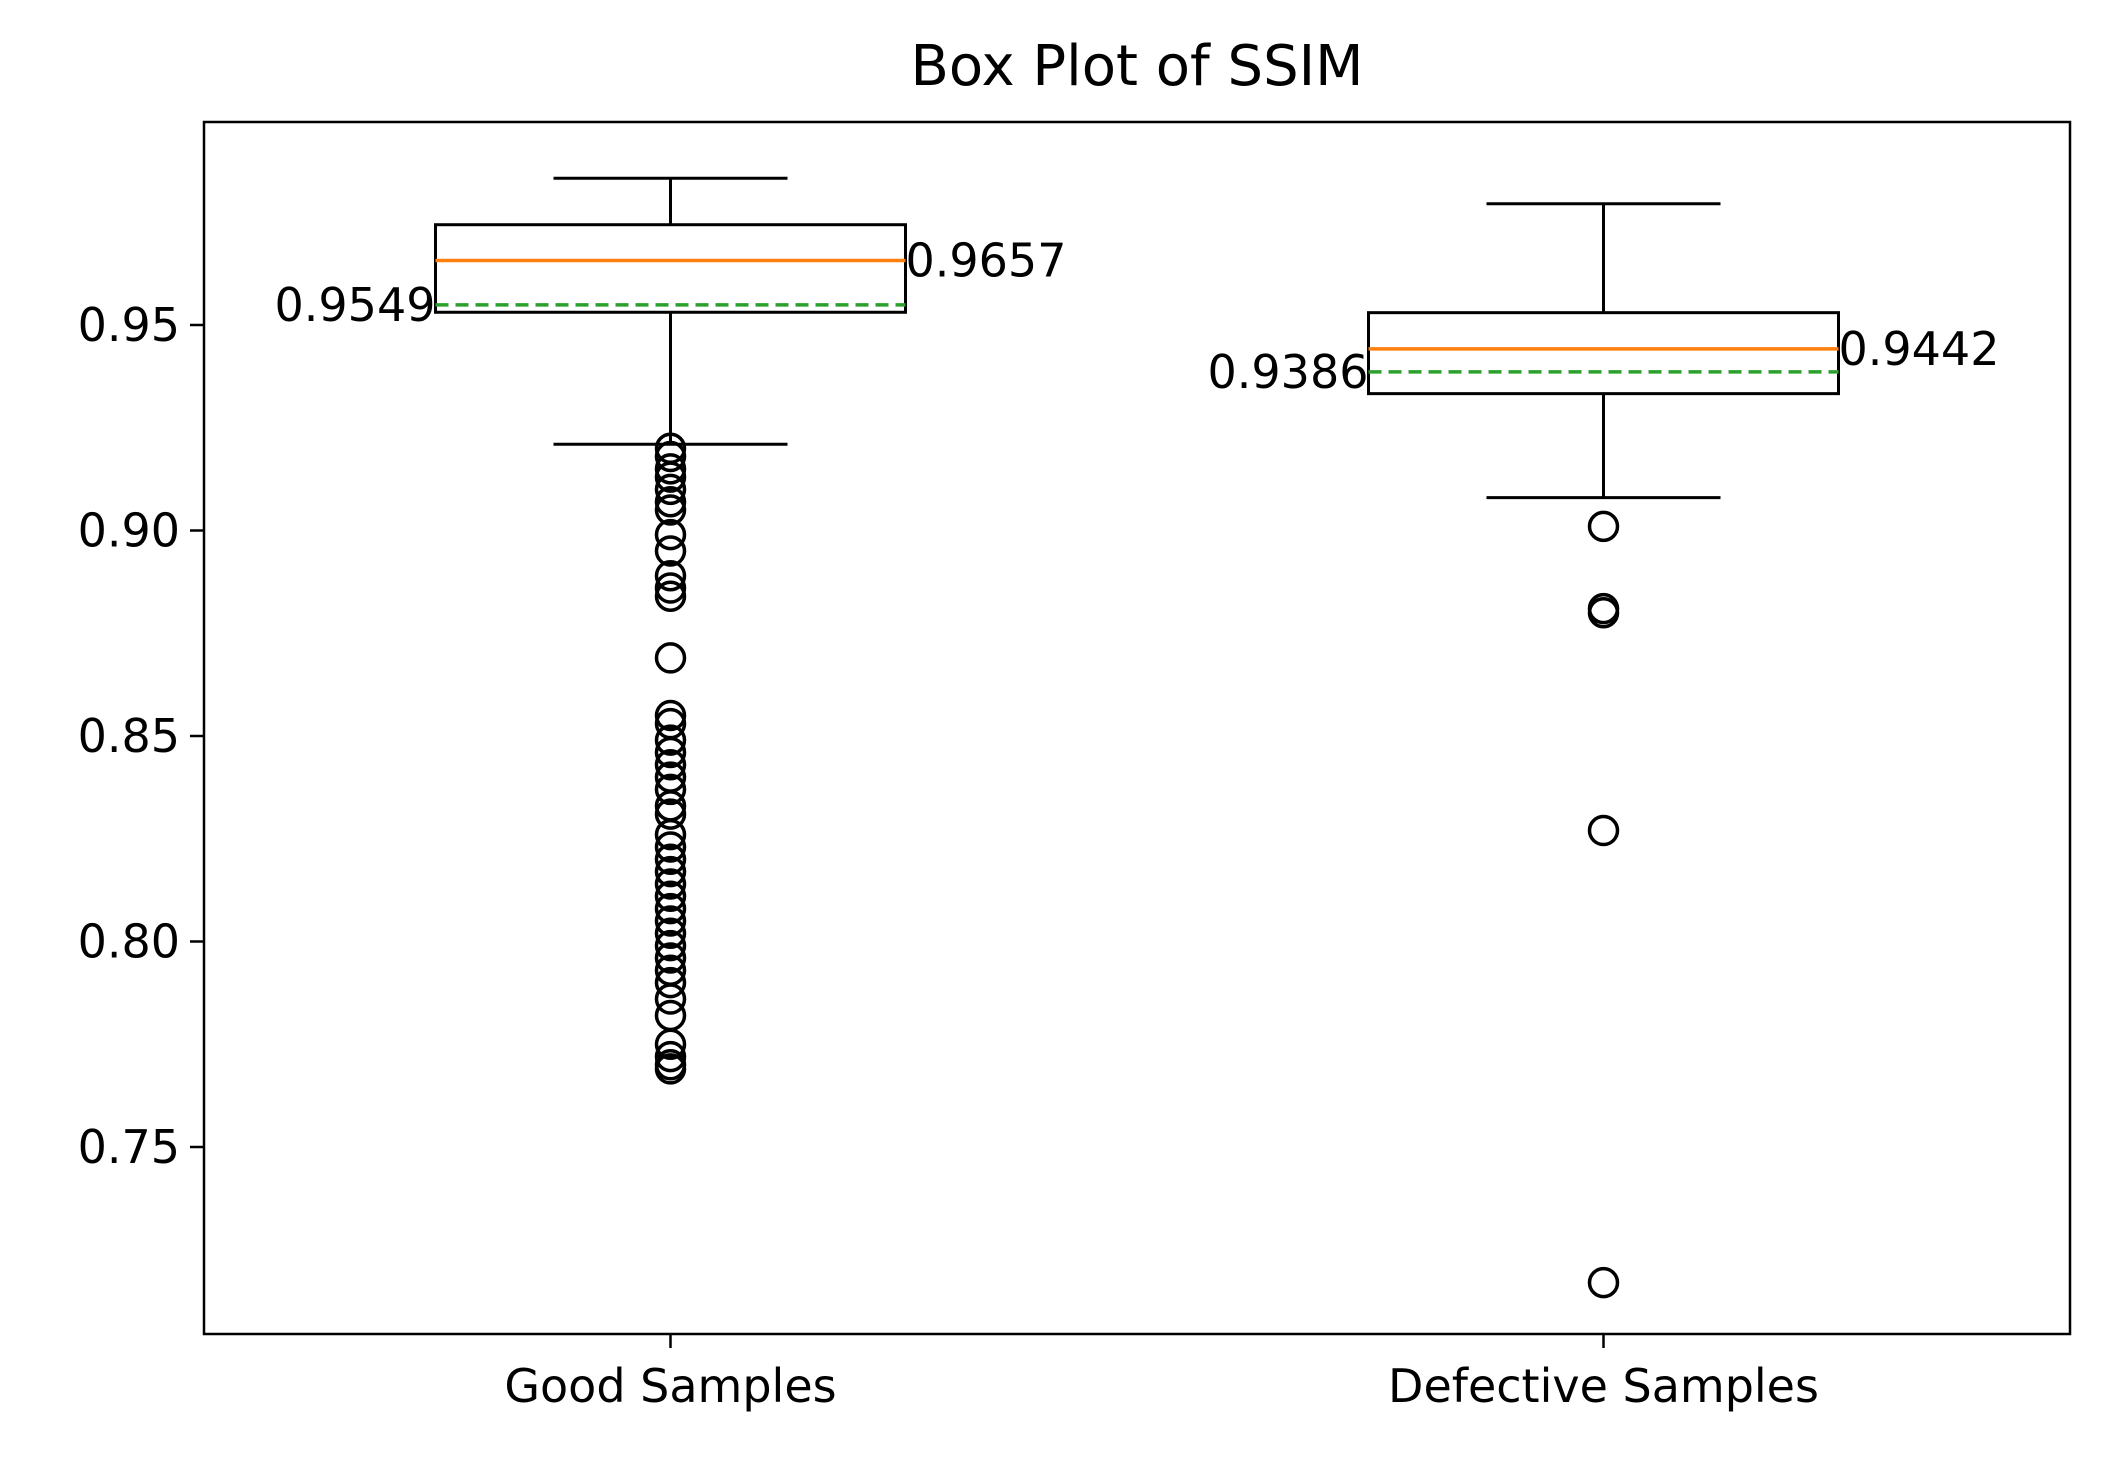  I want to click on median-label: 0.9442, so click(1919, 349).